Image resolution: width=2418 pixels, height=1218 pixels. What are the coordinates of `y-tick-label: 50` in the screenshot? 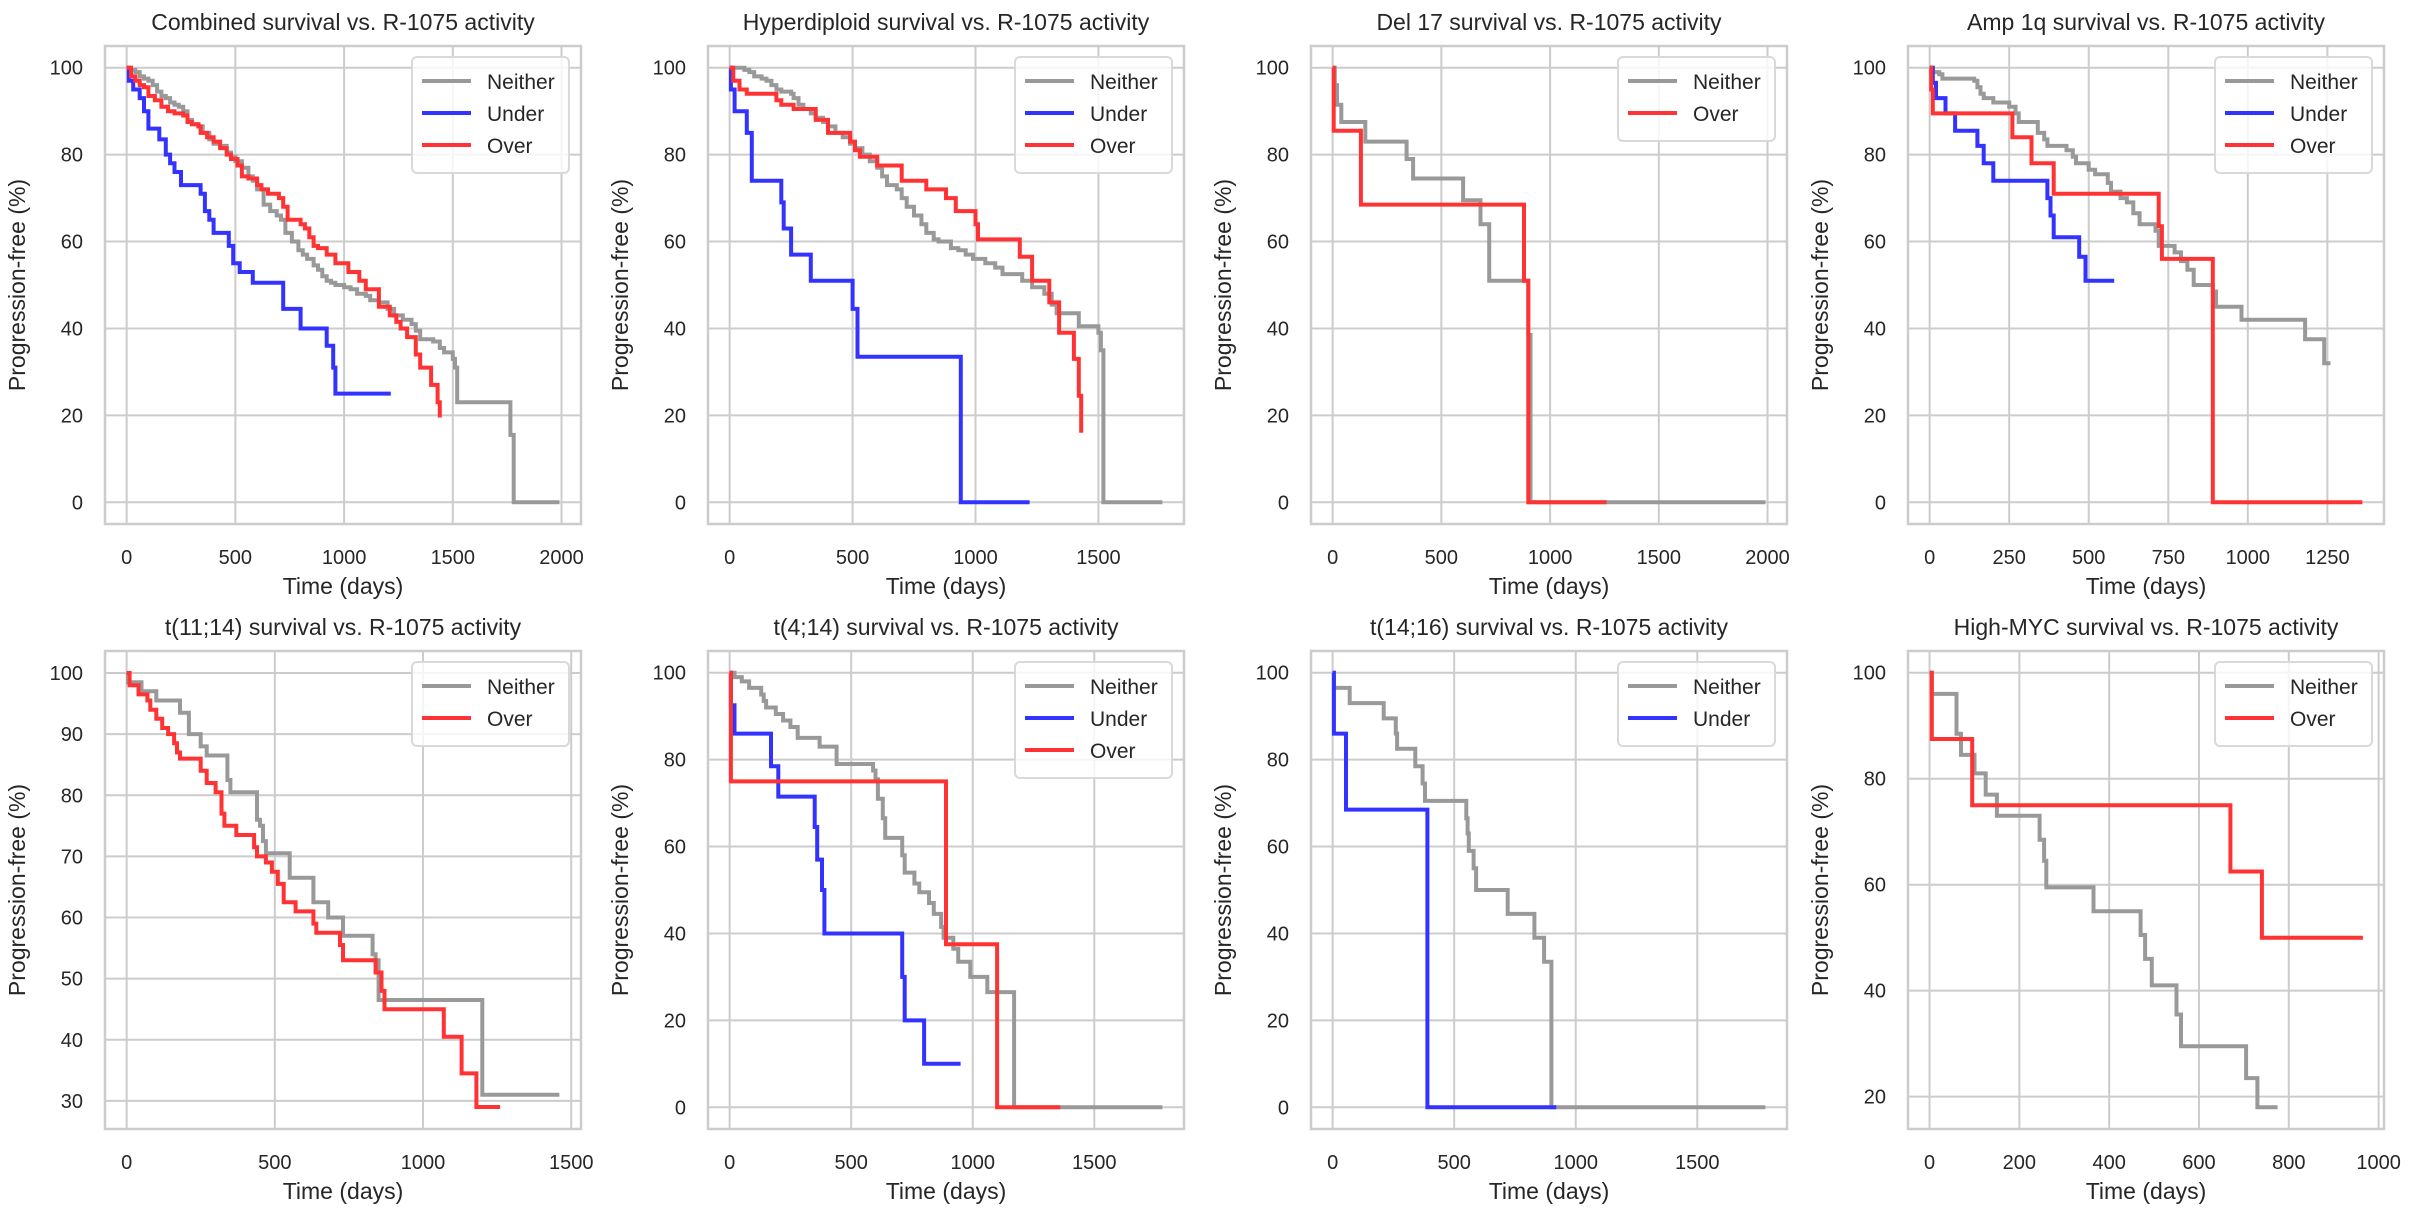 It's located at (72, 980).